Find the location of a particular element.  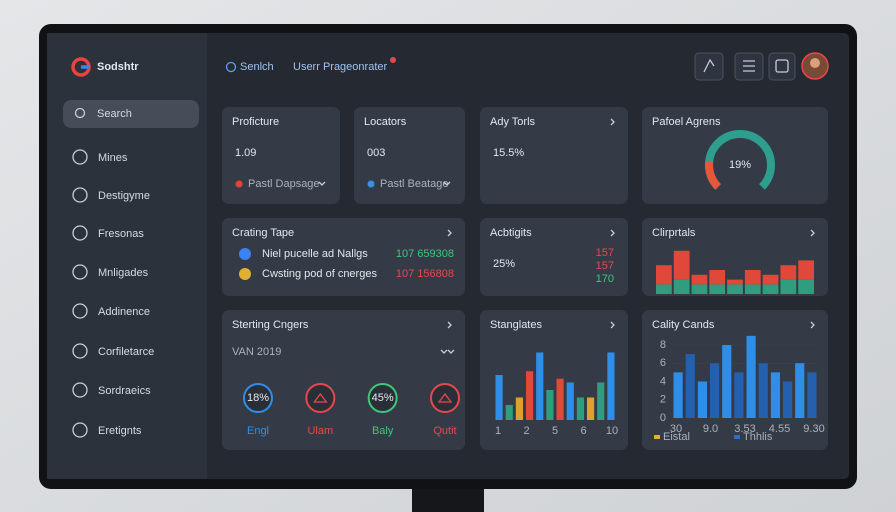

side-value: 170 is located at coordinates (605, 279).